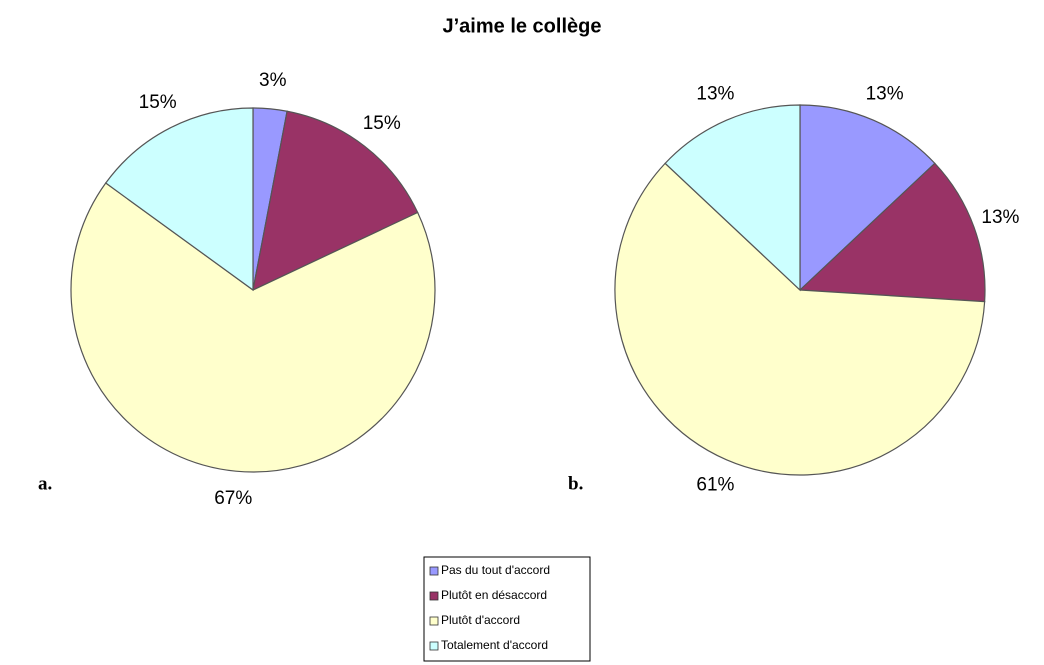  What do you see at coordinates (575, 483) in the screenshot?
I see `panel-label: b.` at bounding box center [575, 483].